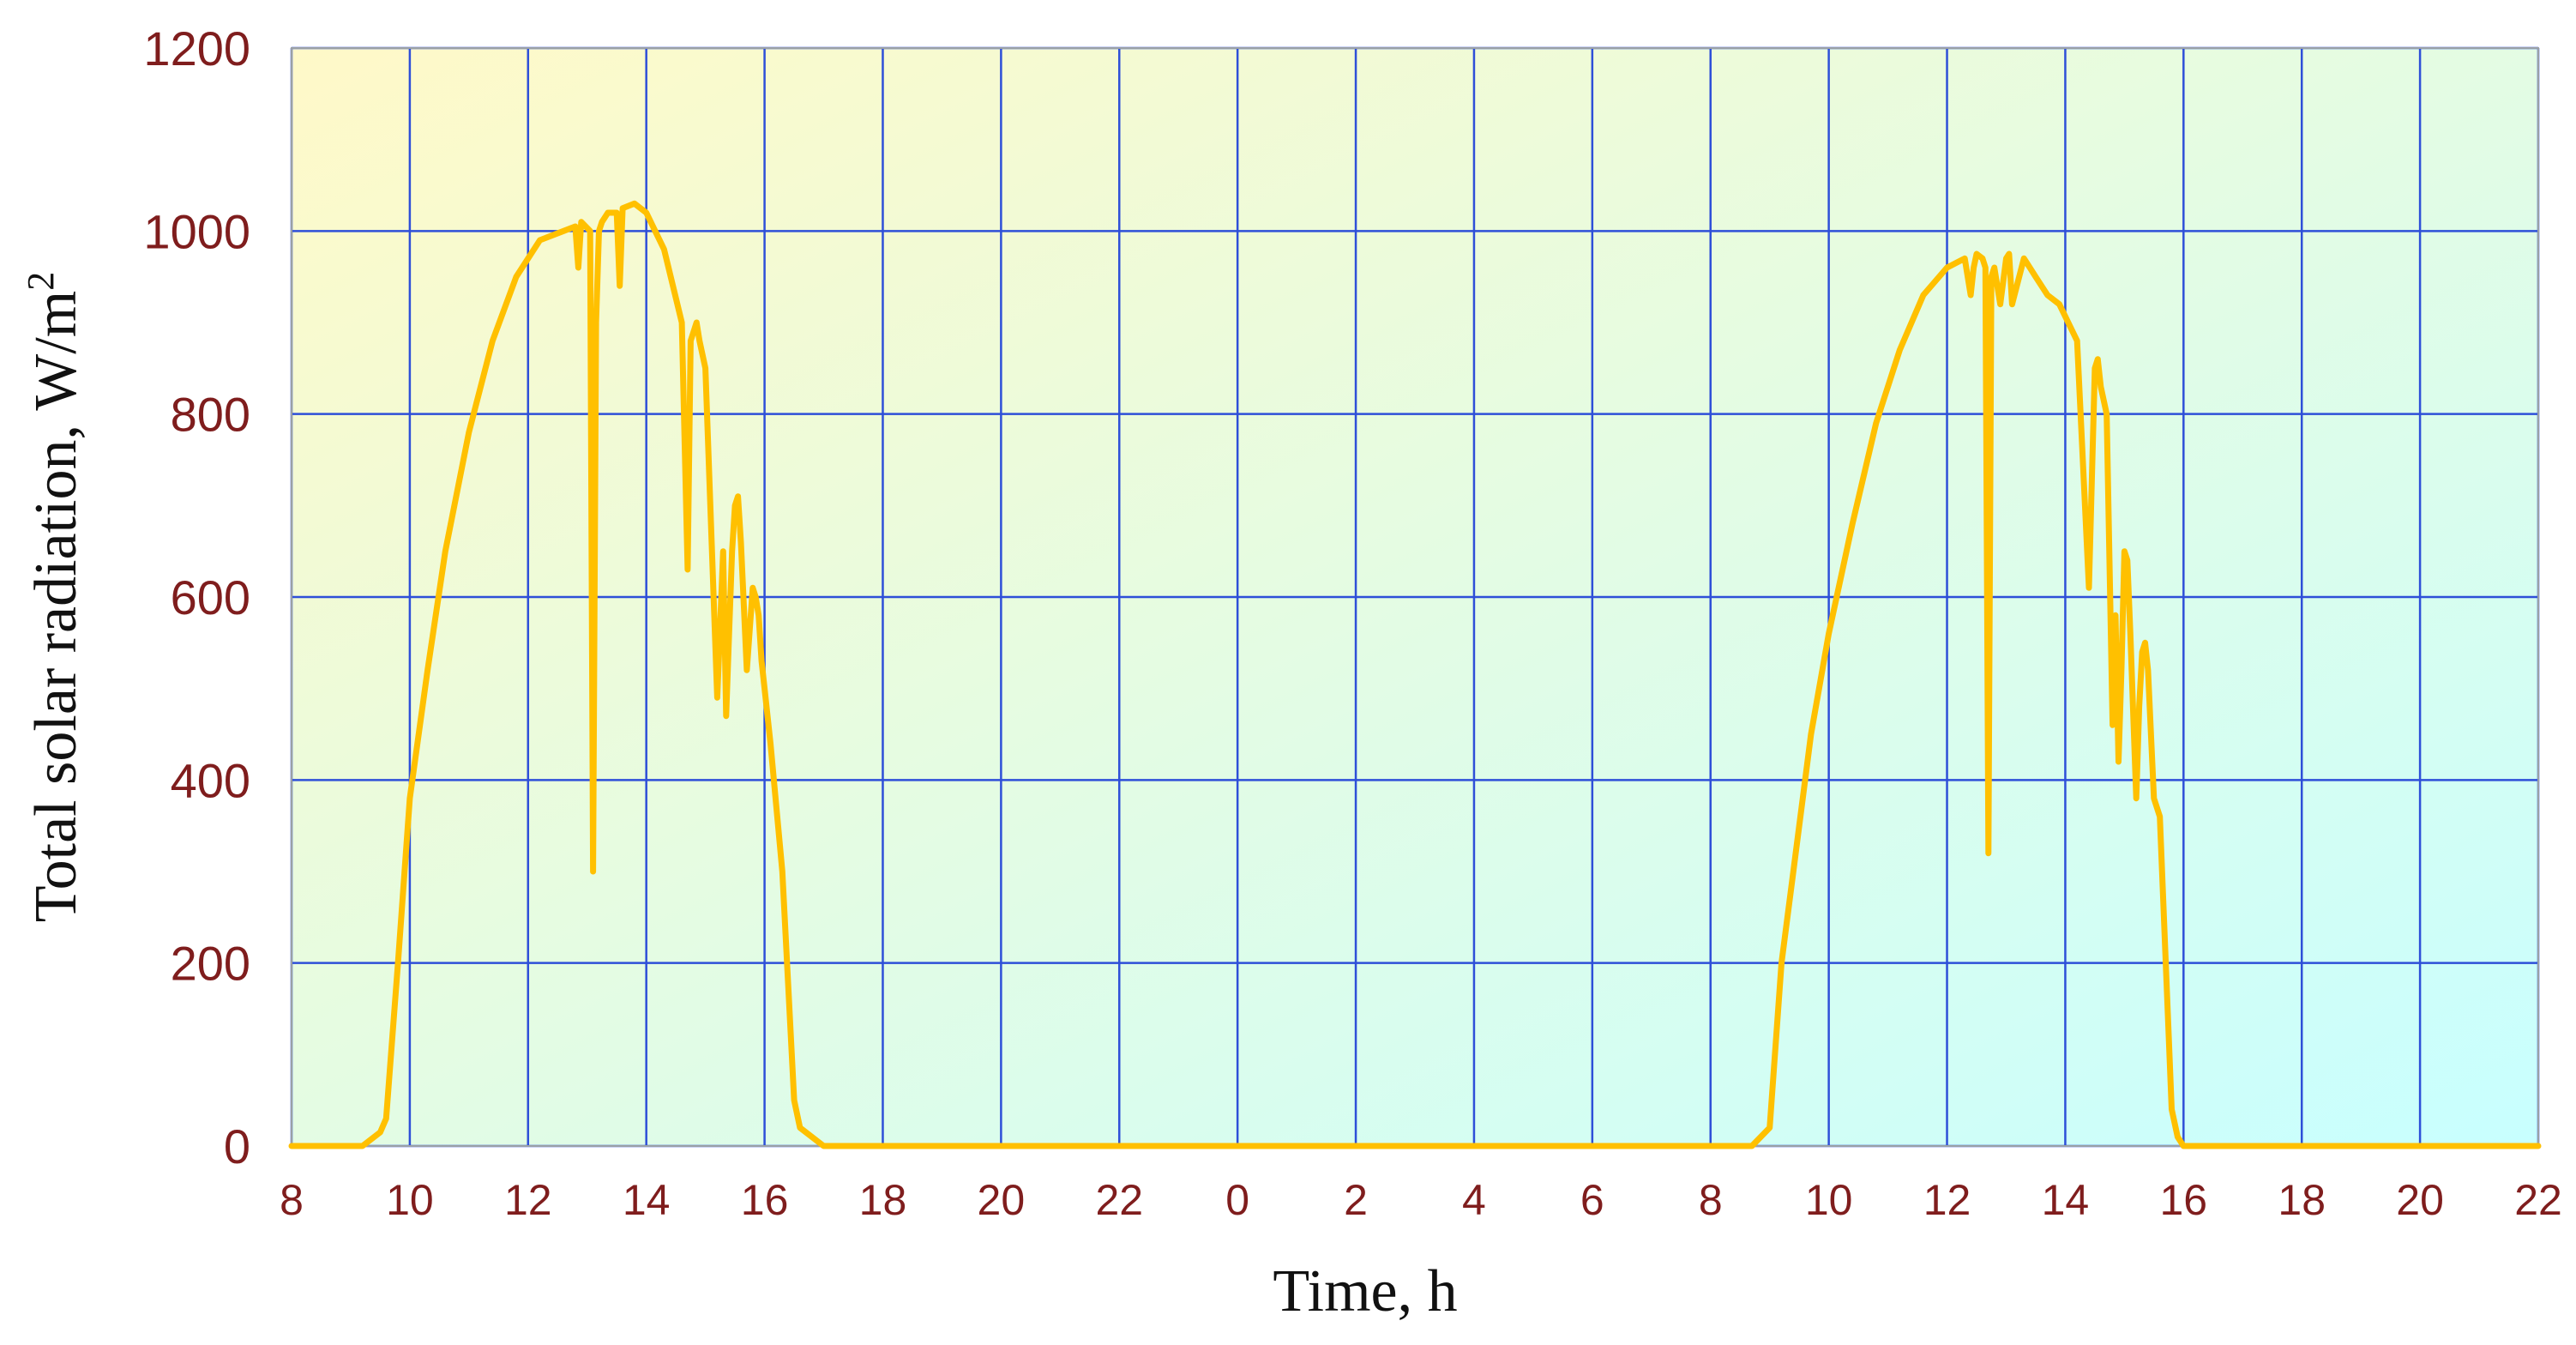 Image resolution: width=2576 pixels, height=1345 pixels. What do you see at coordinates (210, 415) in the screenshot?
I see `y-tick-label: 800` at bounding box center [210, 415].